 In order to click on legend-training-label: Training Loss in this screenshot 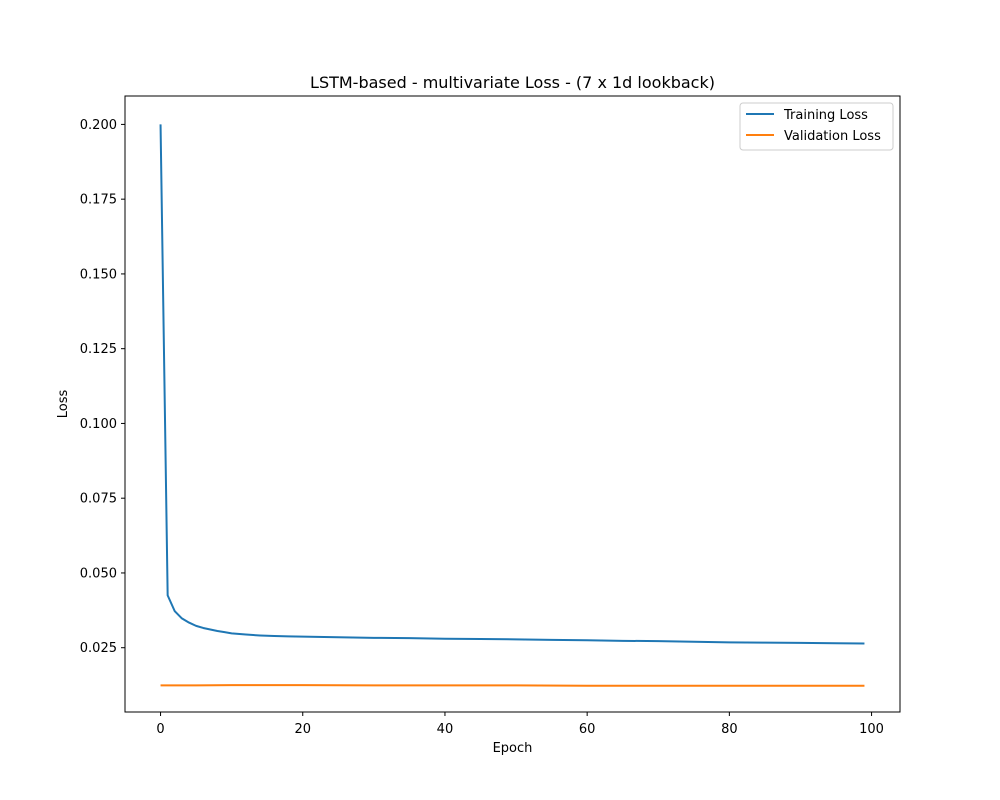, I will do `click(825, 115)`.